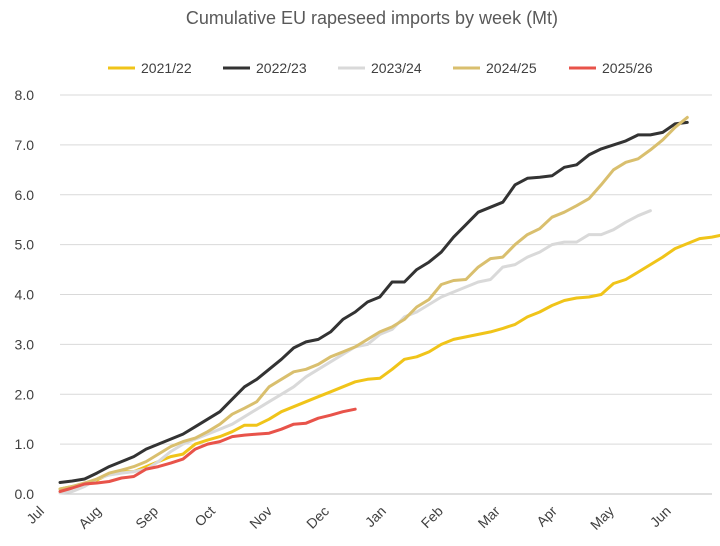 This screenshot has width=720, height=546. Describe the element at coordinates (25, 195) in the screenshot. I see `y-tick-label: 6.0` at that location.